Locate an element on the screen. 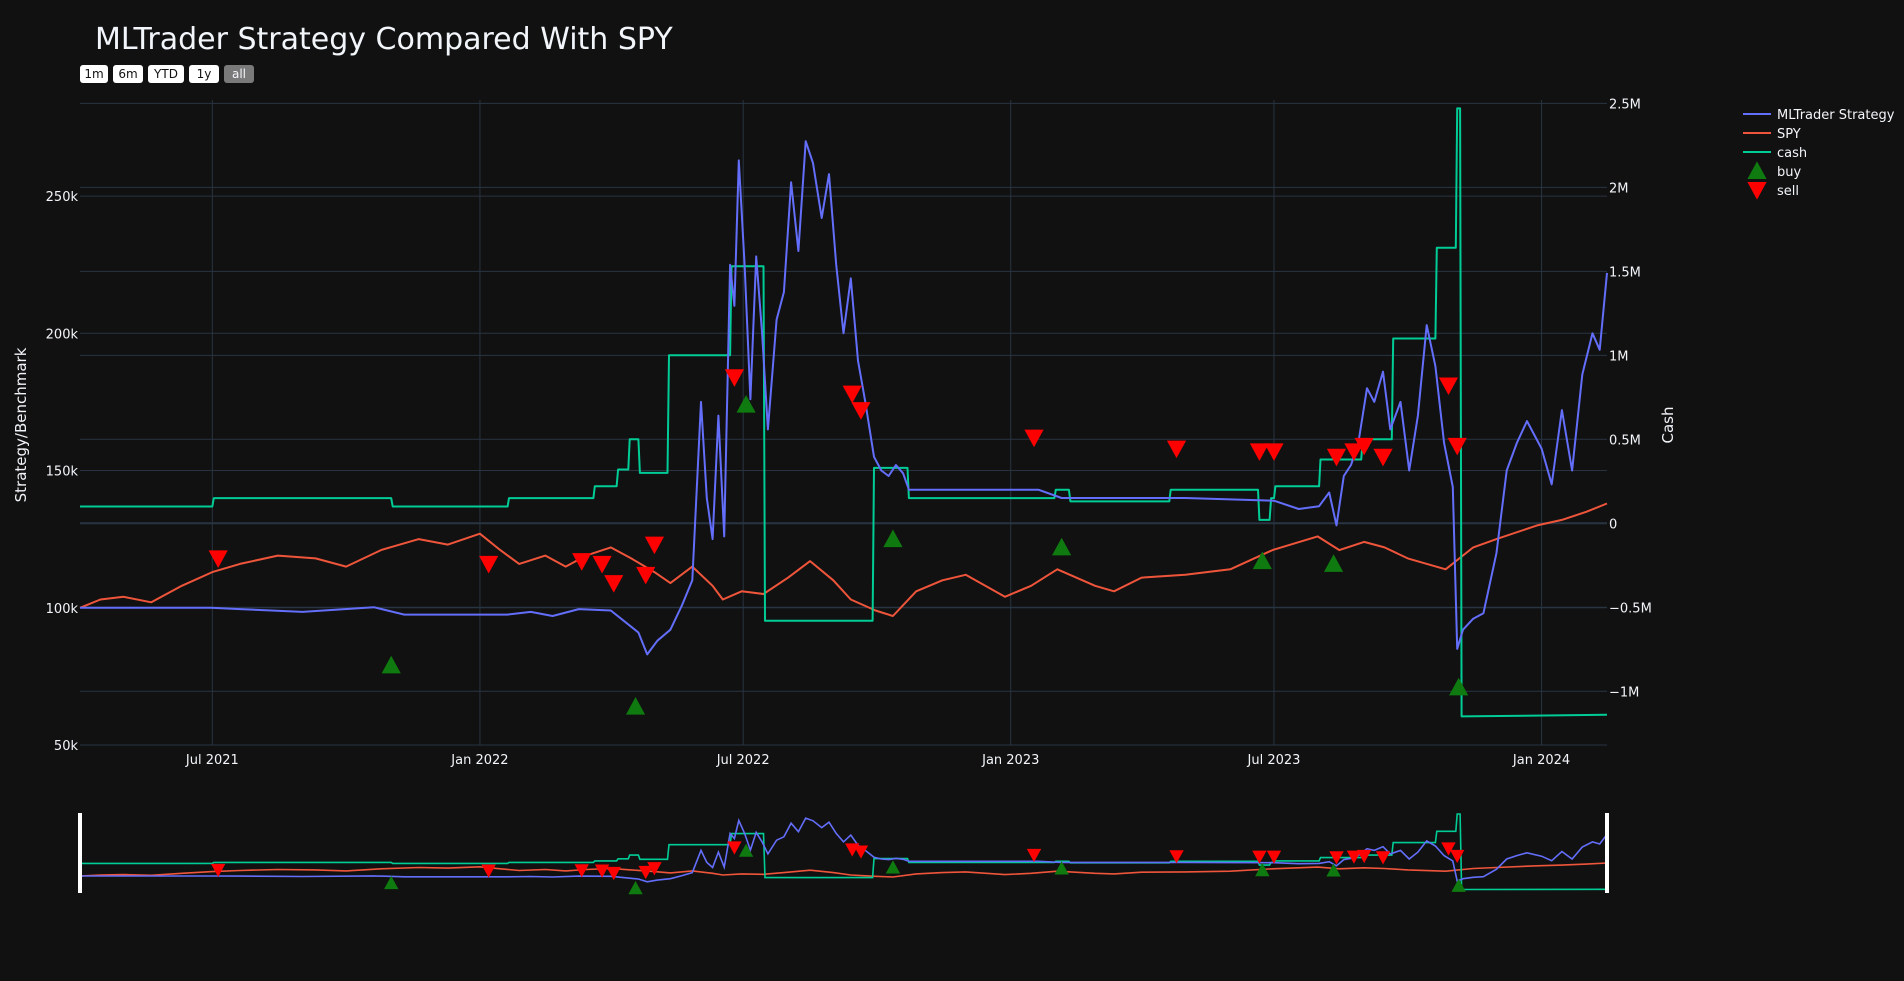 This screenshot has width=1904, height=981. y2-axis-title: Cash is located at coordinates (1668, 425).